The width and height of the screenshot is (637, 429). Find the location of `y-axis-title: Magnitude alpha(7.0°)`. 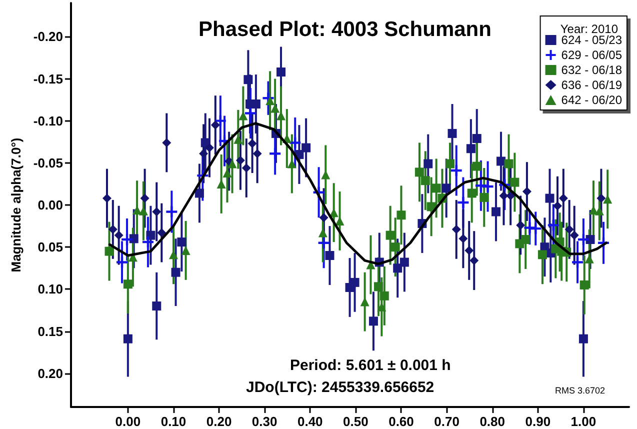

y-axis-title: Magnitude alpha(7.0°) is located at coordinates (16, 205).